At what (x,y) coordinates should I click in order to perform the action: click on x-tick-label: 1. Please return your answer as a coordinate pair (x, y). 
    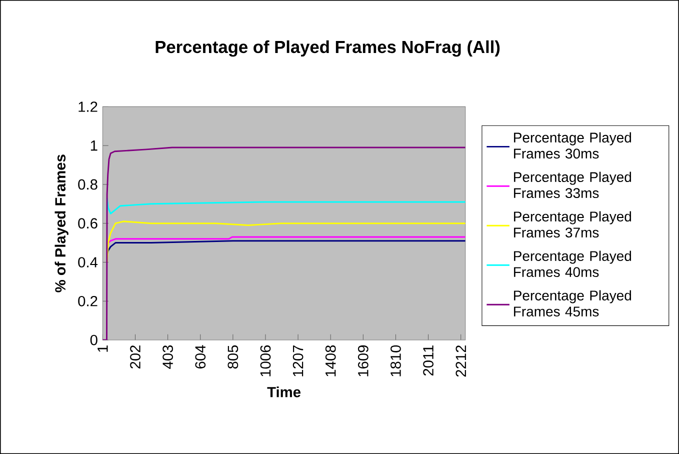
    Looking at the image, I should click on (103, 348).